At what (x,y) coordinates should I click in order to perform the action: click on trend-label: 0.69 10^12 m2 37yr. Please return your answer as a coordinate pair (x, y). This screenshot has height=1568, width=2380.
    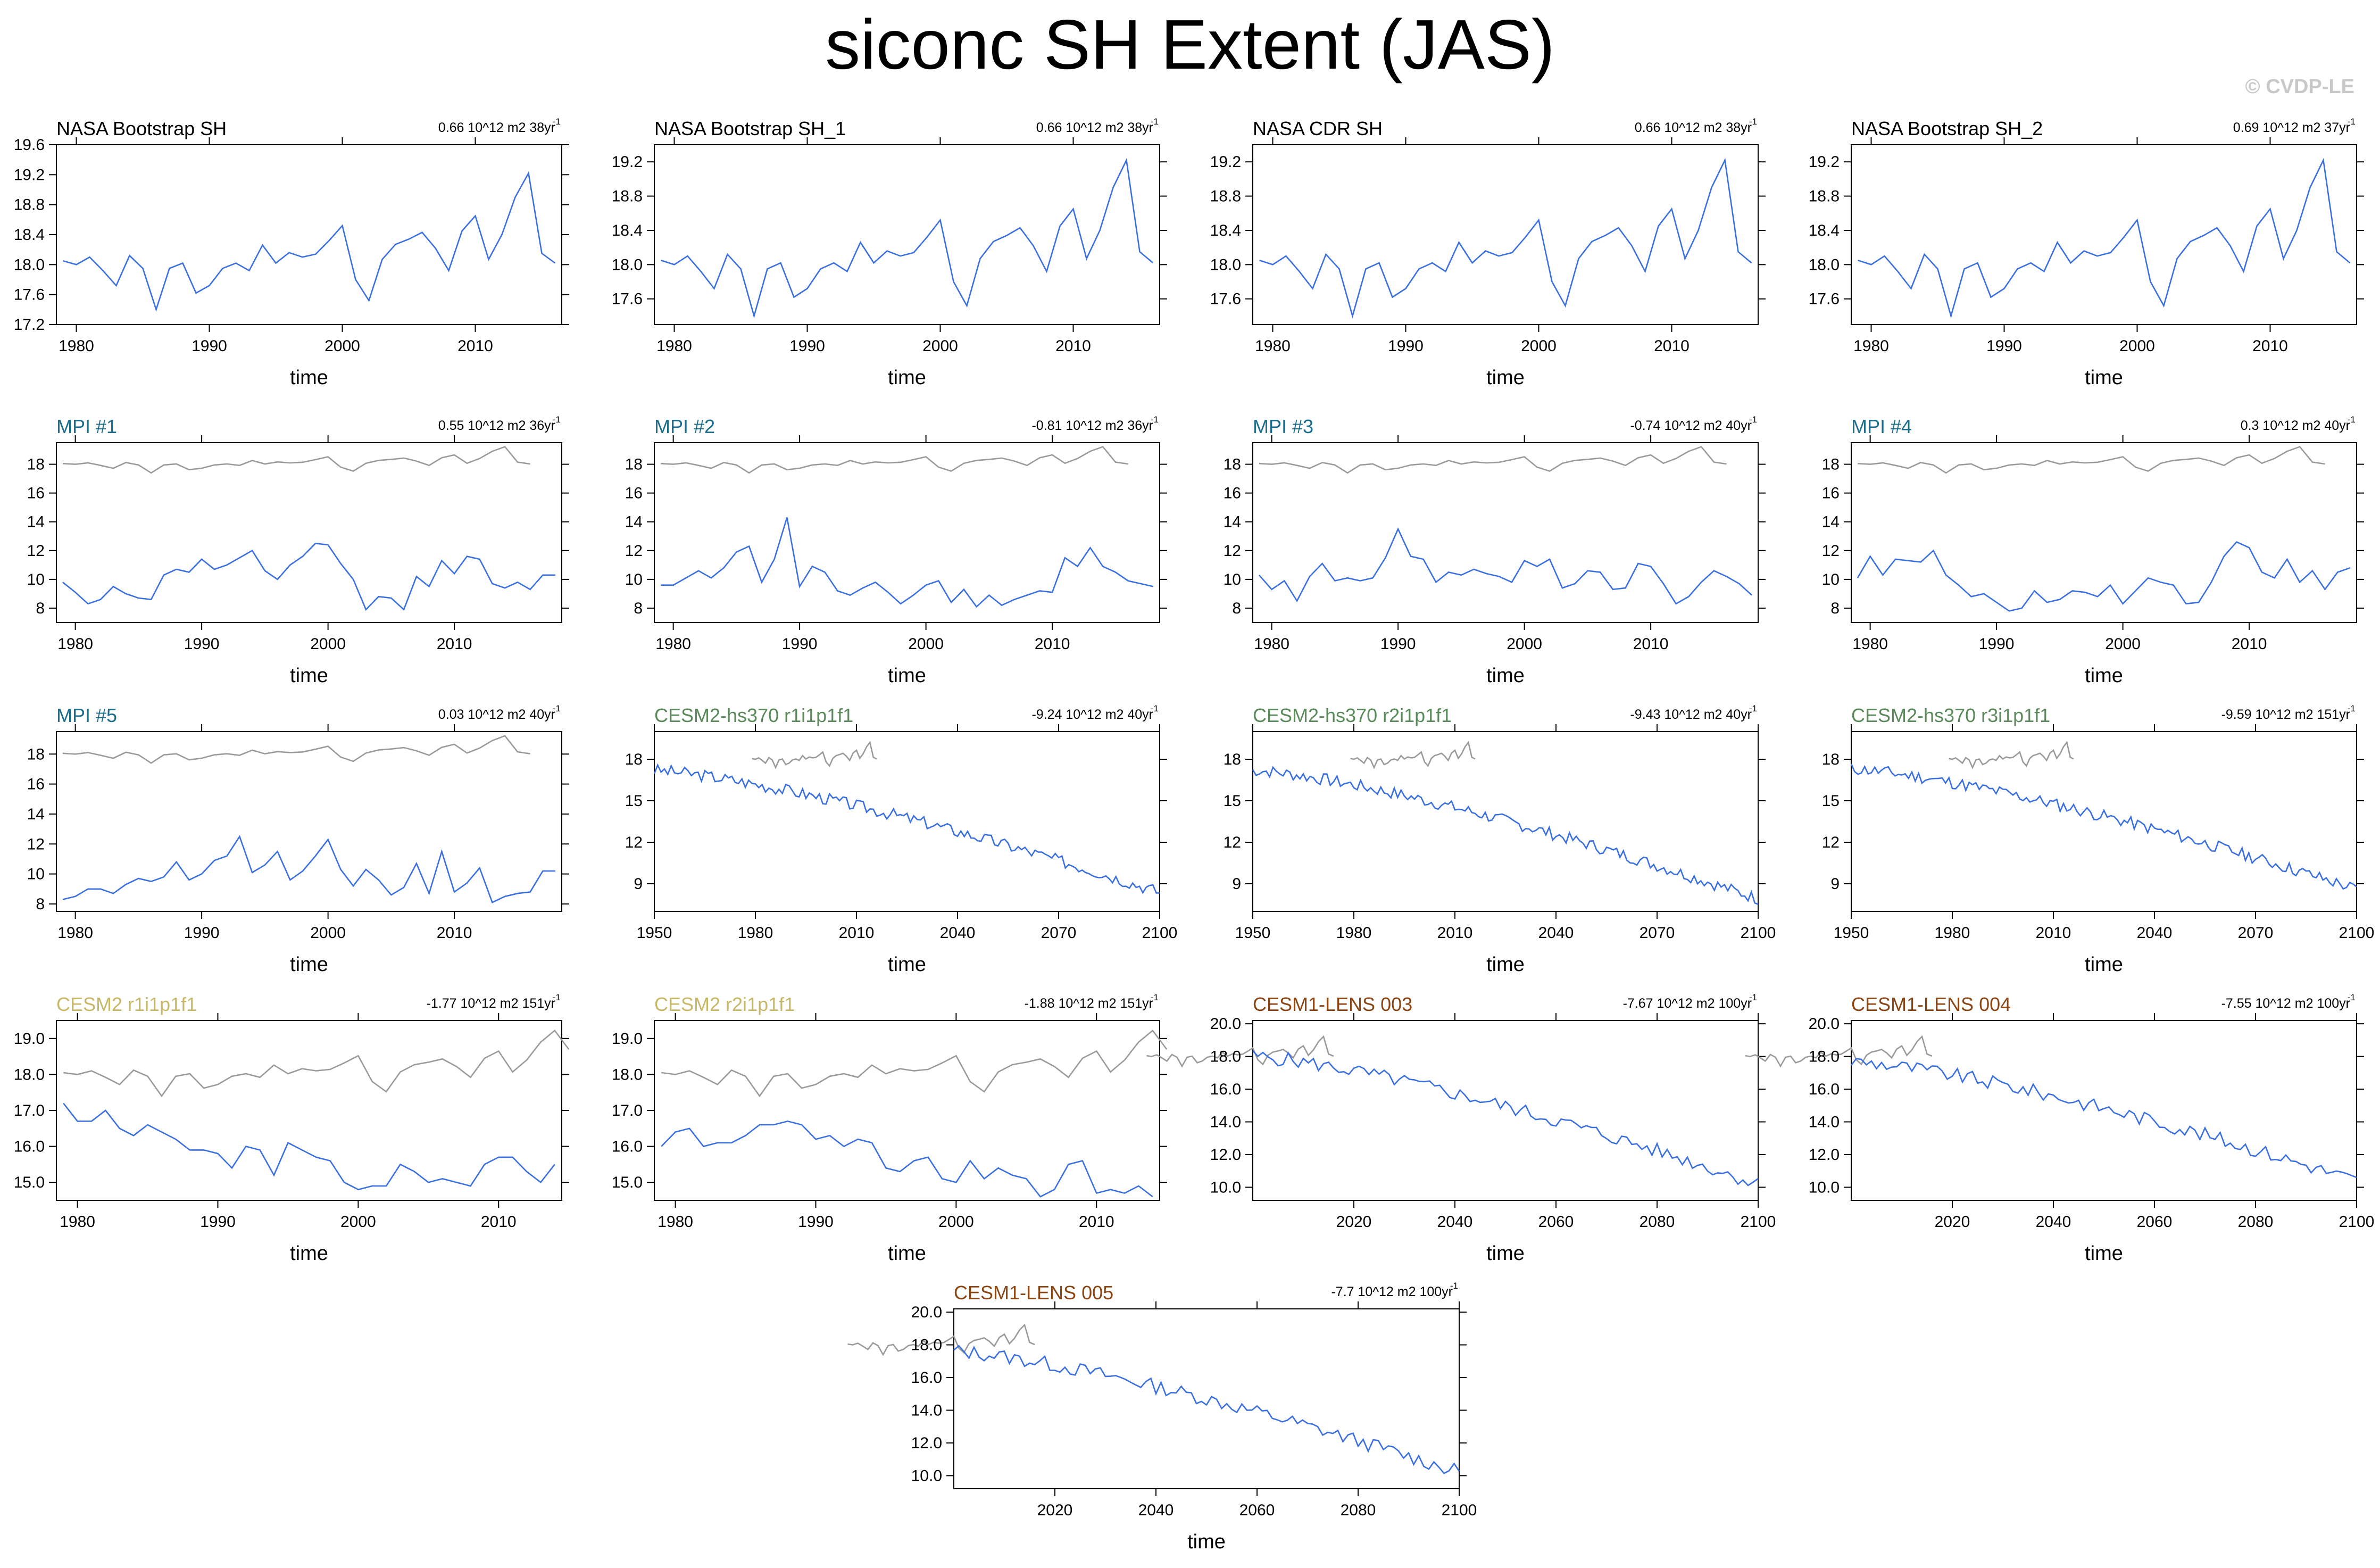
    Looking at the image, I should click on (2291, 128).